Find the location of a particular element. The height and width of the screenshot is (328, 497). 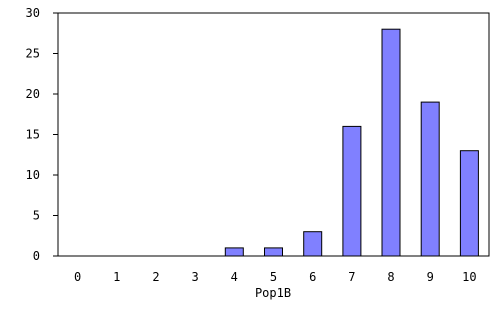

x-tick-label-5: 5 is located at coordinates (273, 277).